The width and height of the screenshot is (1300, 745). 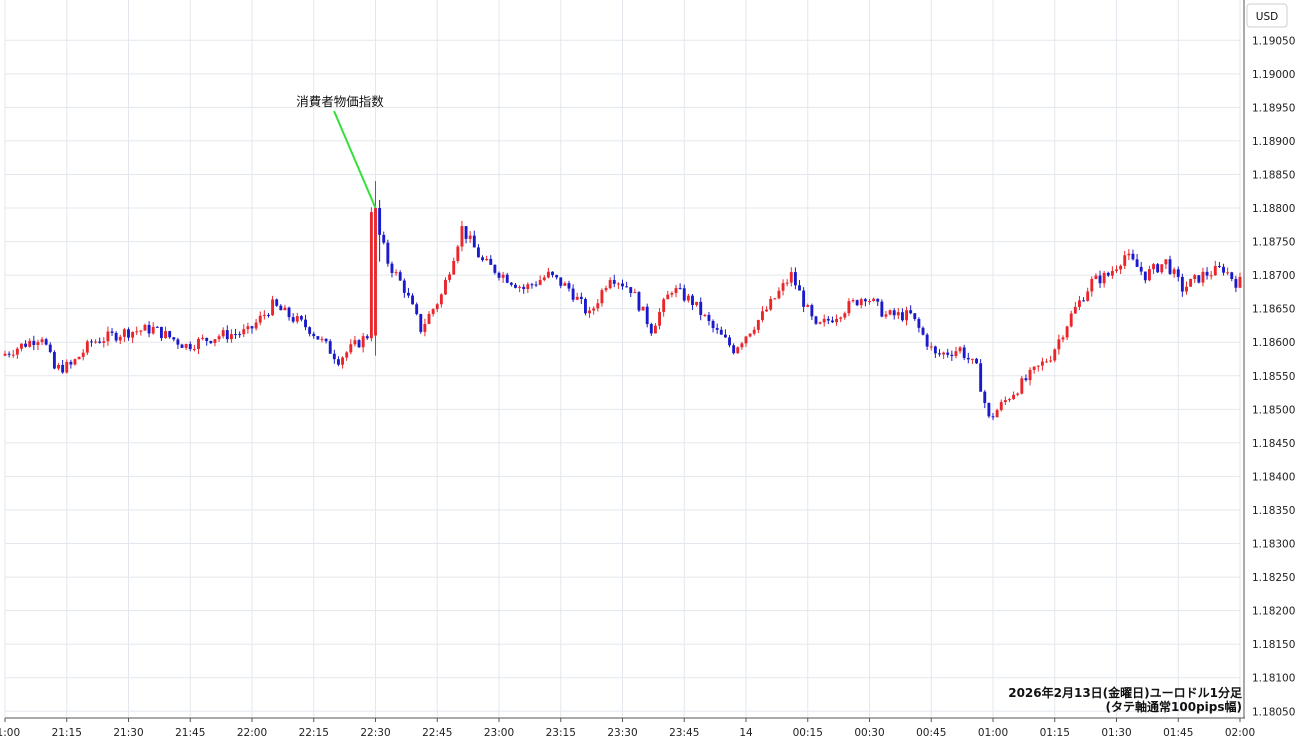 What do you see at coordinates (746, 733) in the screenshot?
I see `x-tick-label: 14` at bounding box center [746, 733].